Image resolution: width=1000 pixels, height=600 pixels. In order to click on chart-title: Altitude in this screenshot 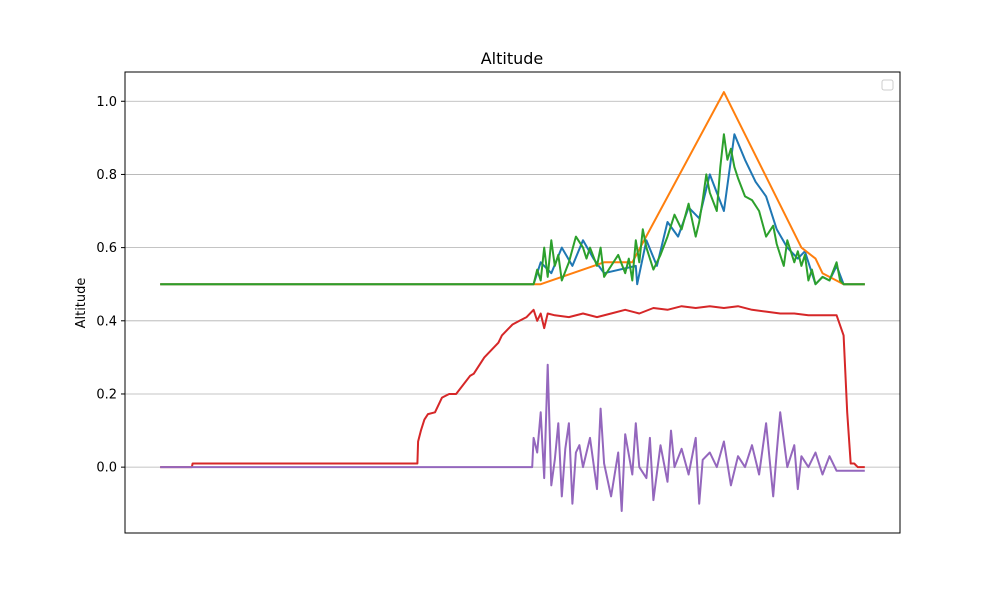, I will do `click(512, 58)`.